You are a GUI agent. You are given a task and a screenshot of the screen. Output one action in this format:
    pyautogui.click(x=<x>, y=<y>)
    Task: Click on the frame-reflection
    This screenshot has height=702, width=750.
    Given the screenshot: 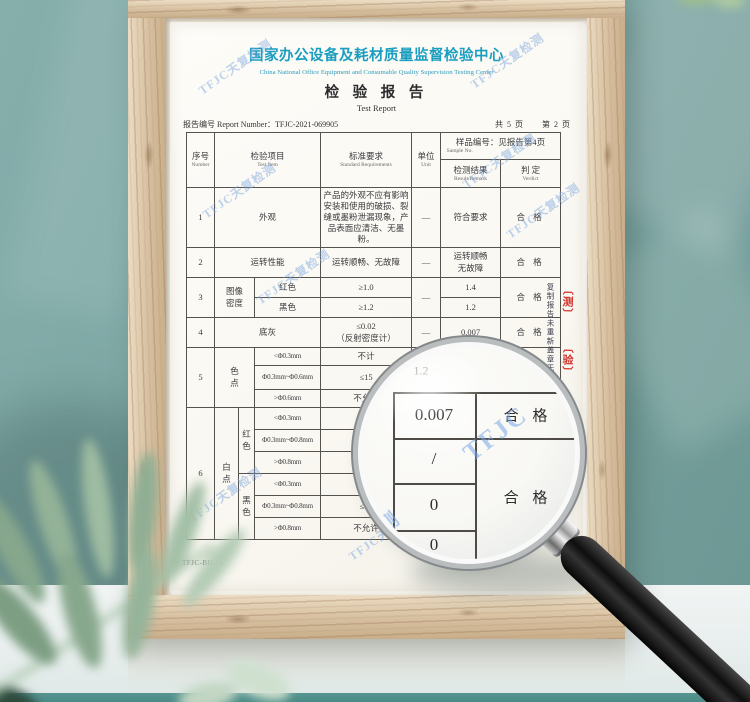 What is the action you would take?
    pyautogui.click(x=376, y=665)
    